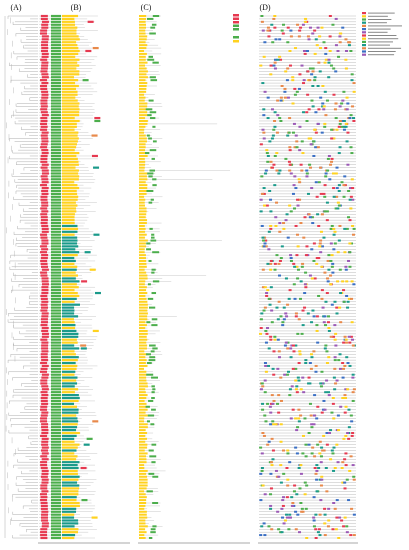  Describe the element at coordinates (15, 7) in the screenshot. I see `panel-label: (A)` at that location.